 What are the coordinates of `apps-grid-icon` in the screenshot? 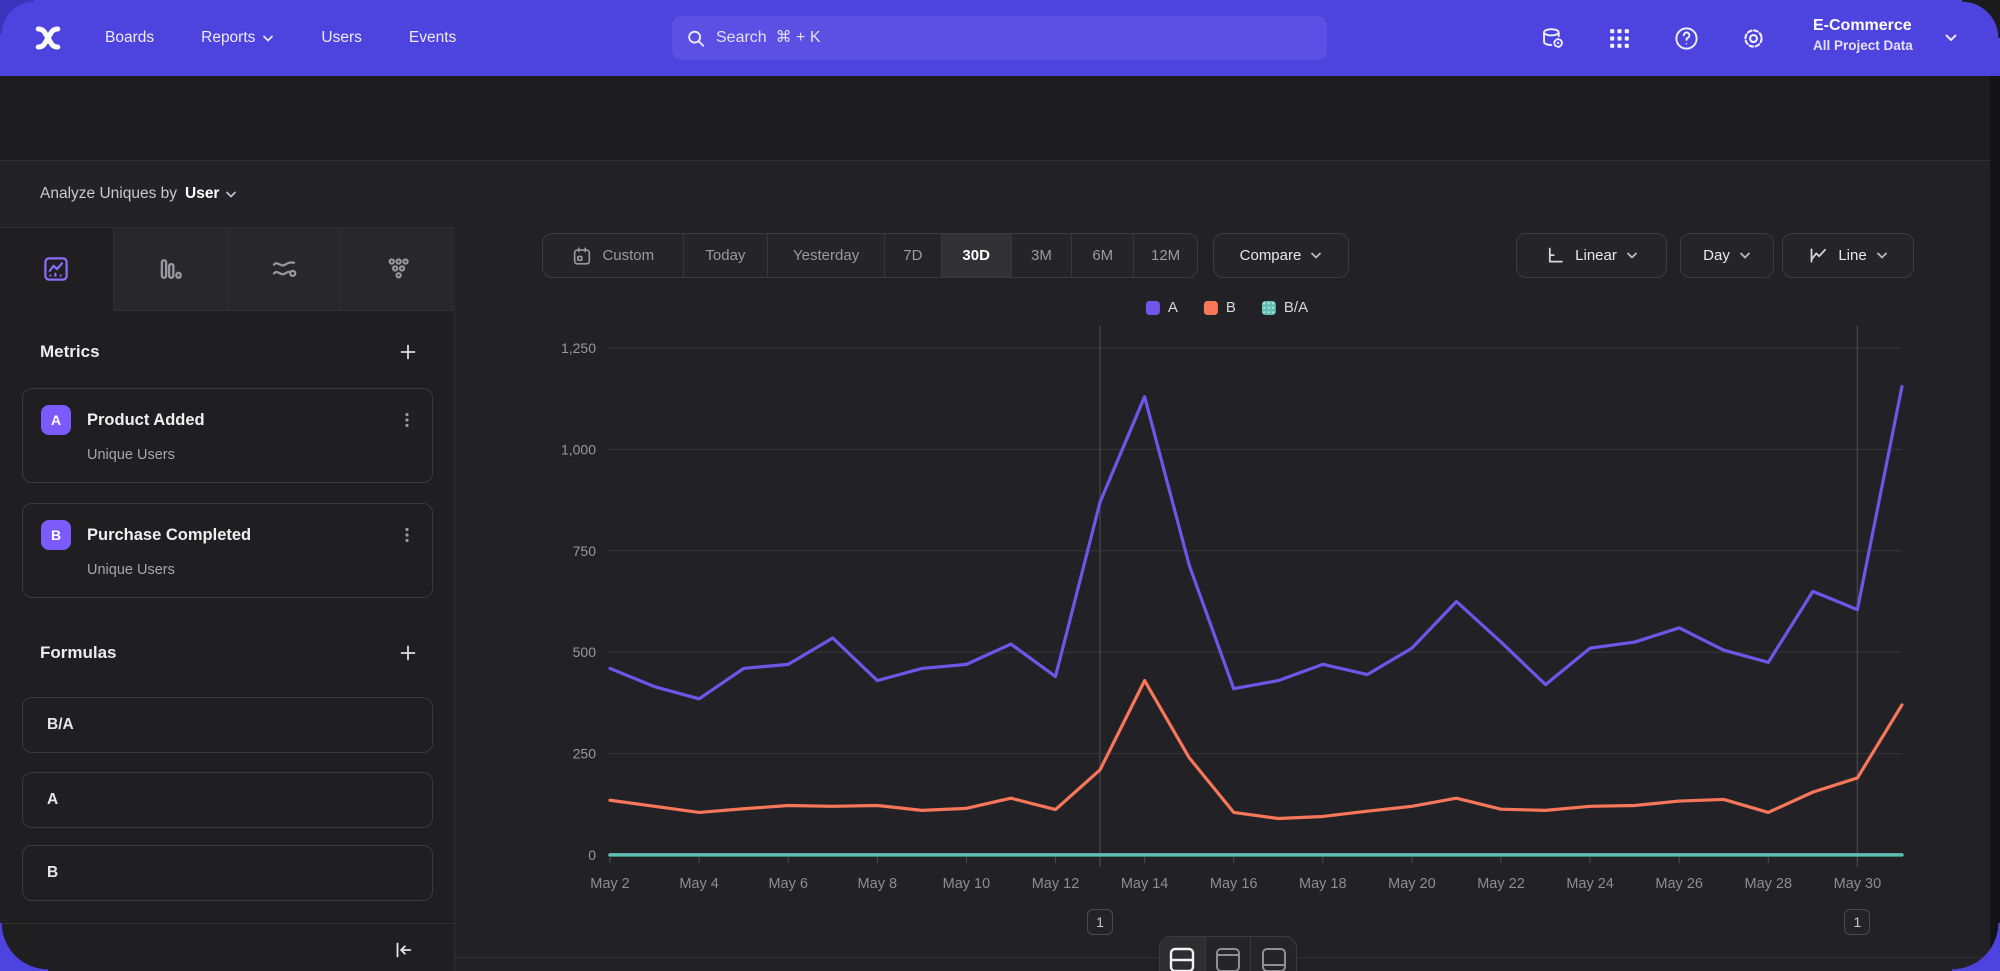 It's located at (1619, 38).